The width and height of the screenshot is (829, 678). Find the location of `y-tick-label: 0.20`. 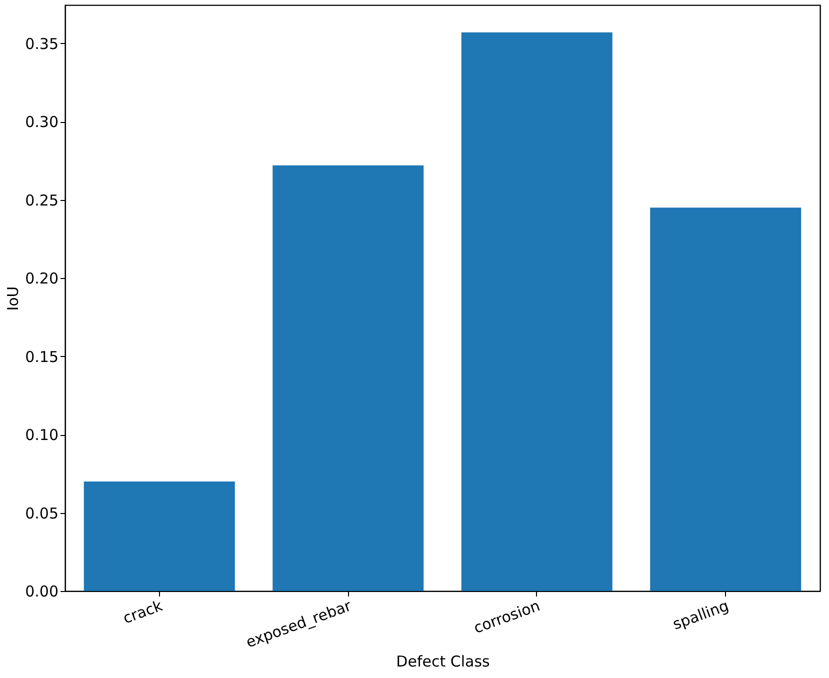

y-tick-label: 0.20 is located at coordinates (41, 279).